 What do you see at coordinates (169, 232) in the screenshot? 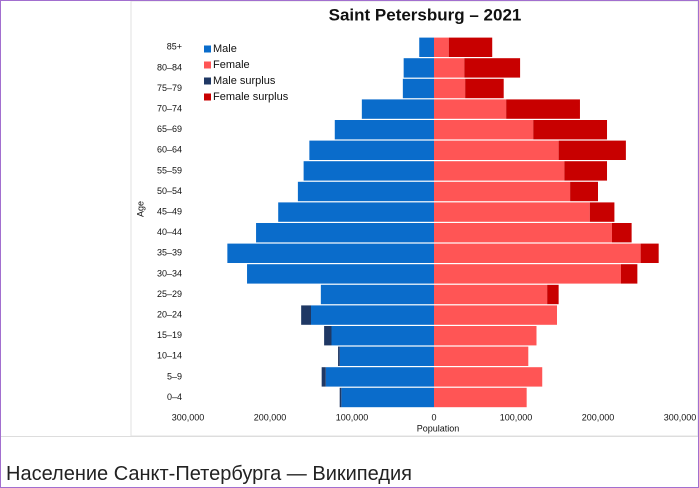
I see `y-tick-label: 40–44` at bounding box center [169, 232].